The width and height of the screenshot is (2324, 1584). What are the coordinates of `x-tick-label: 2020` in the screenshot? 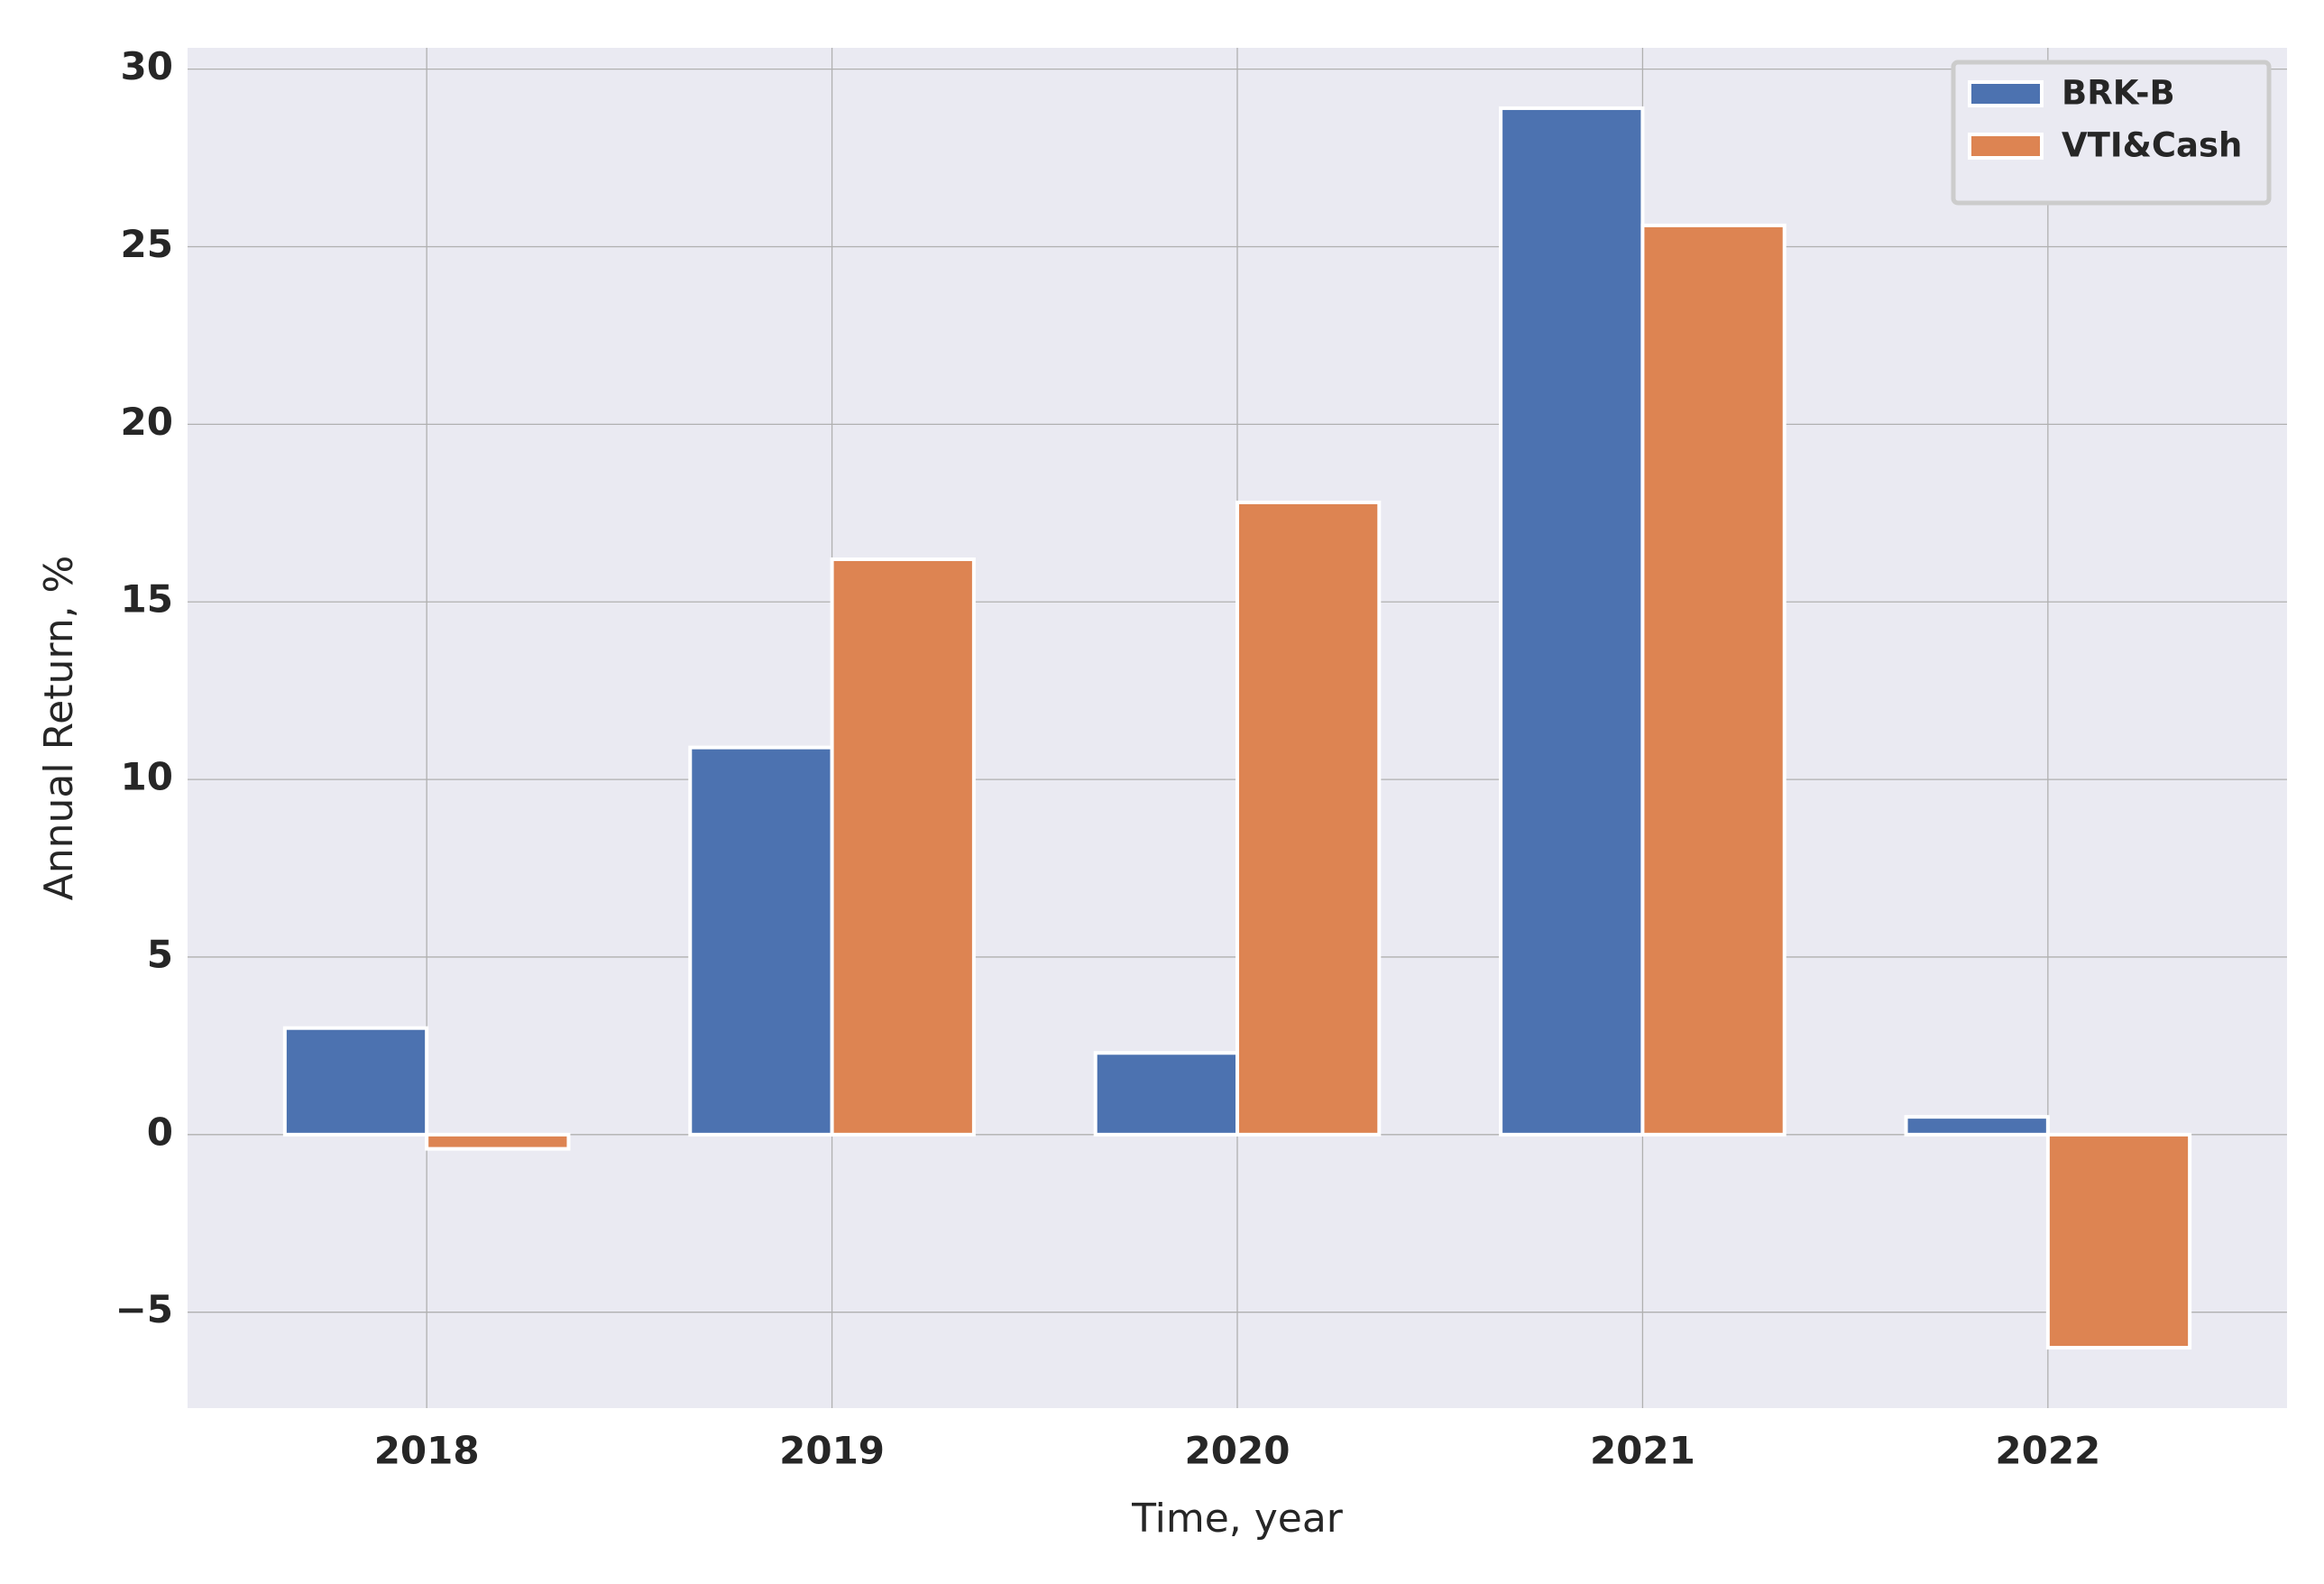 It's located at (1238, 1451).